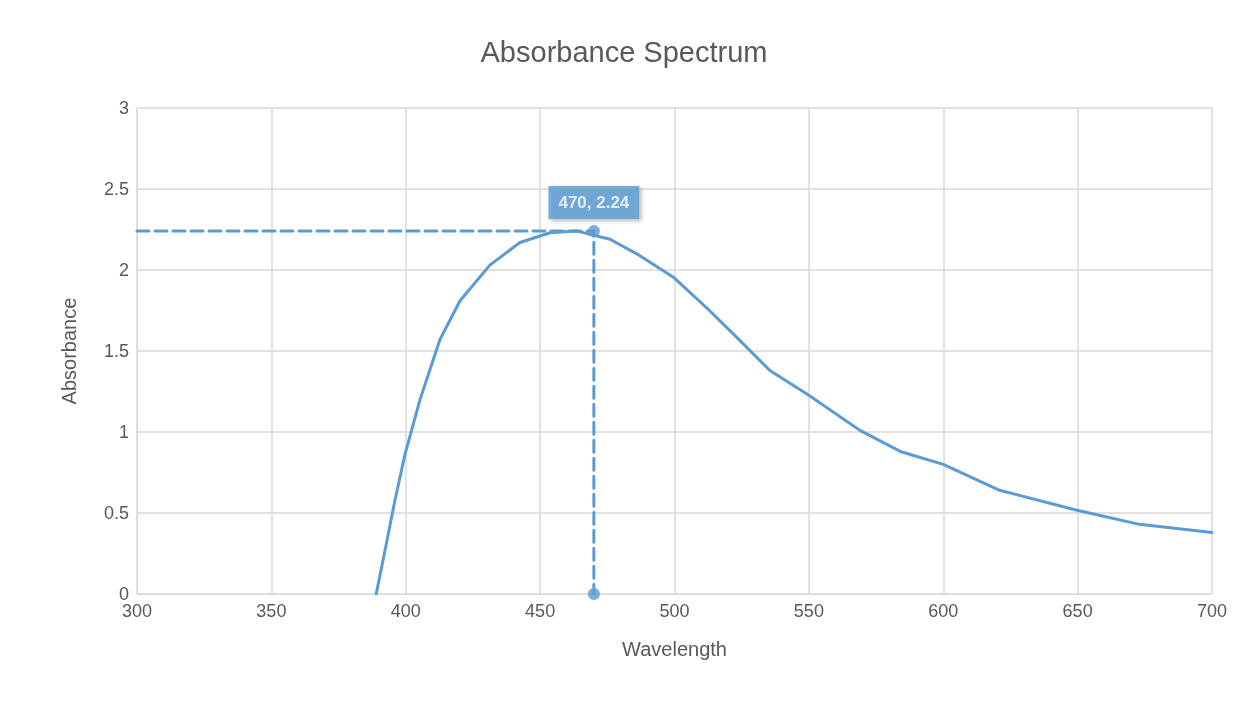  I want to click on x-tick-label: 400, so click(405, 611).